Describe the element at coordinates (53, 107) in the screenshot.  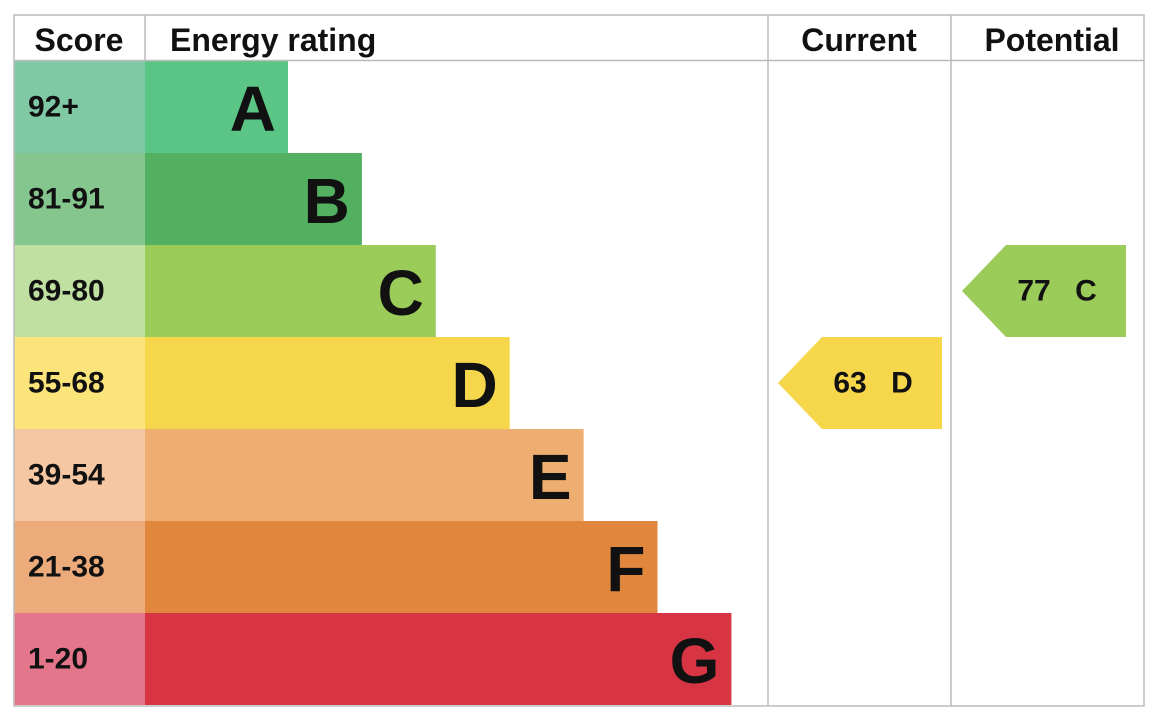
I see `score-range: 92+` at that location.